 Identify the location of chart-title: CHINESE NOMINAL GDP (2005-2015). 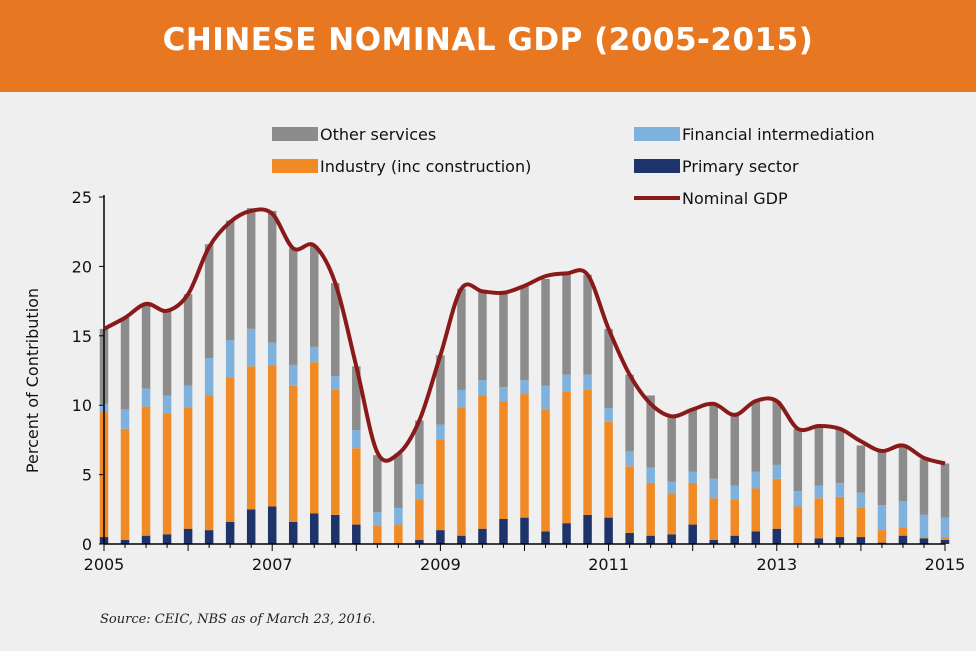
(488, 40).